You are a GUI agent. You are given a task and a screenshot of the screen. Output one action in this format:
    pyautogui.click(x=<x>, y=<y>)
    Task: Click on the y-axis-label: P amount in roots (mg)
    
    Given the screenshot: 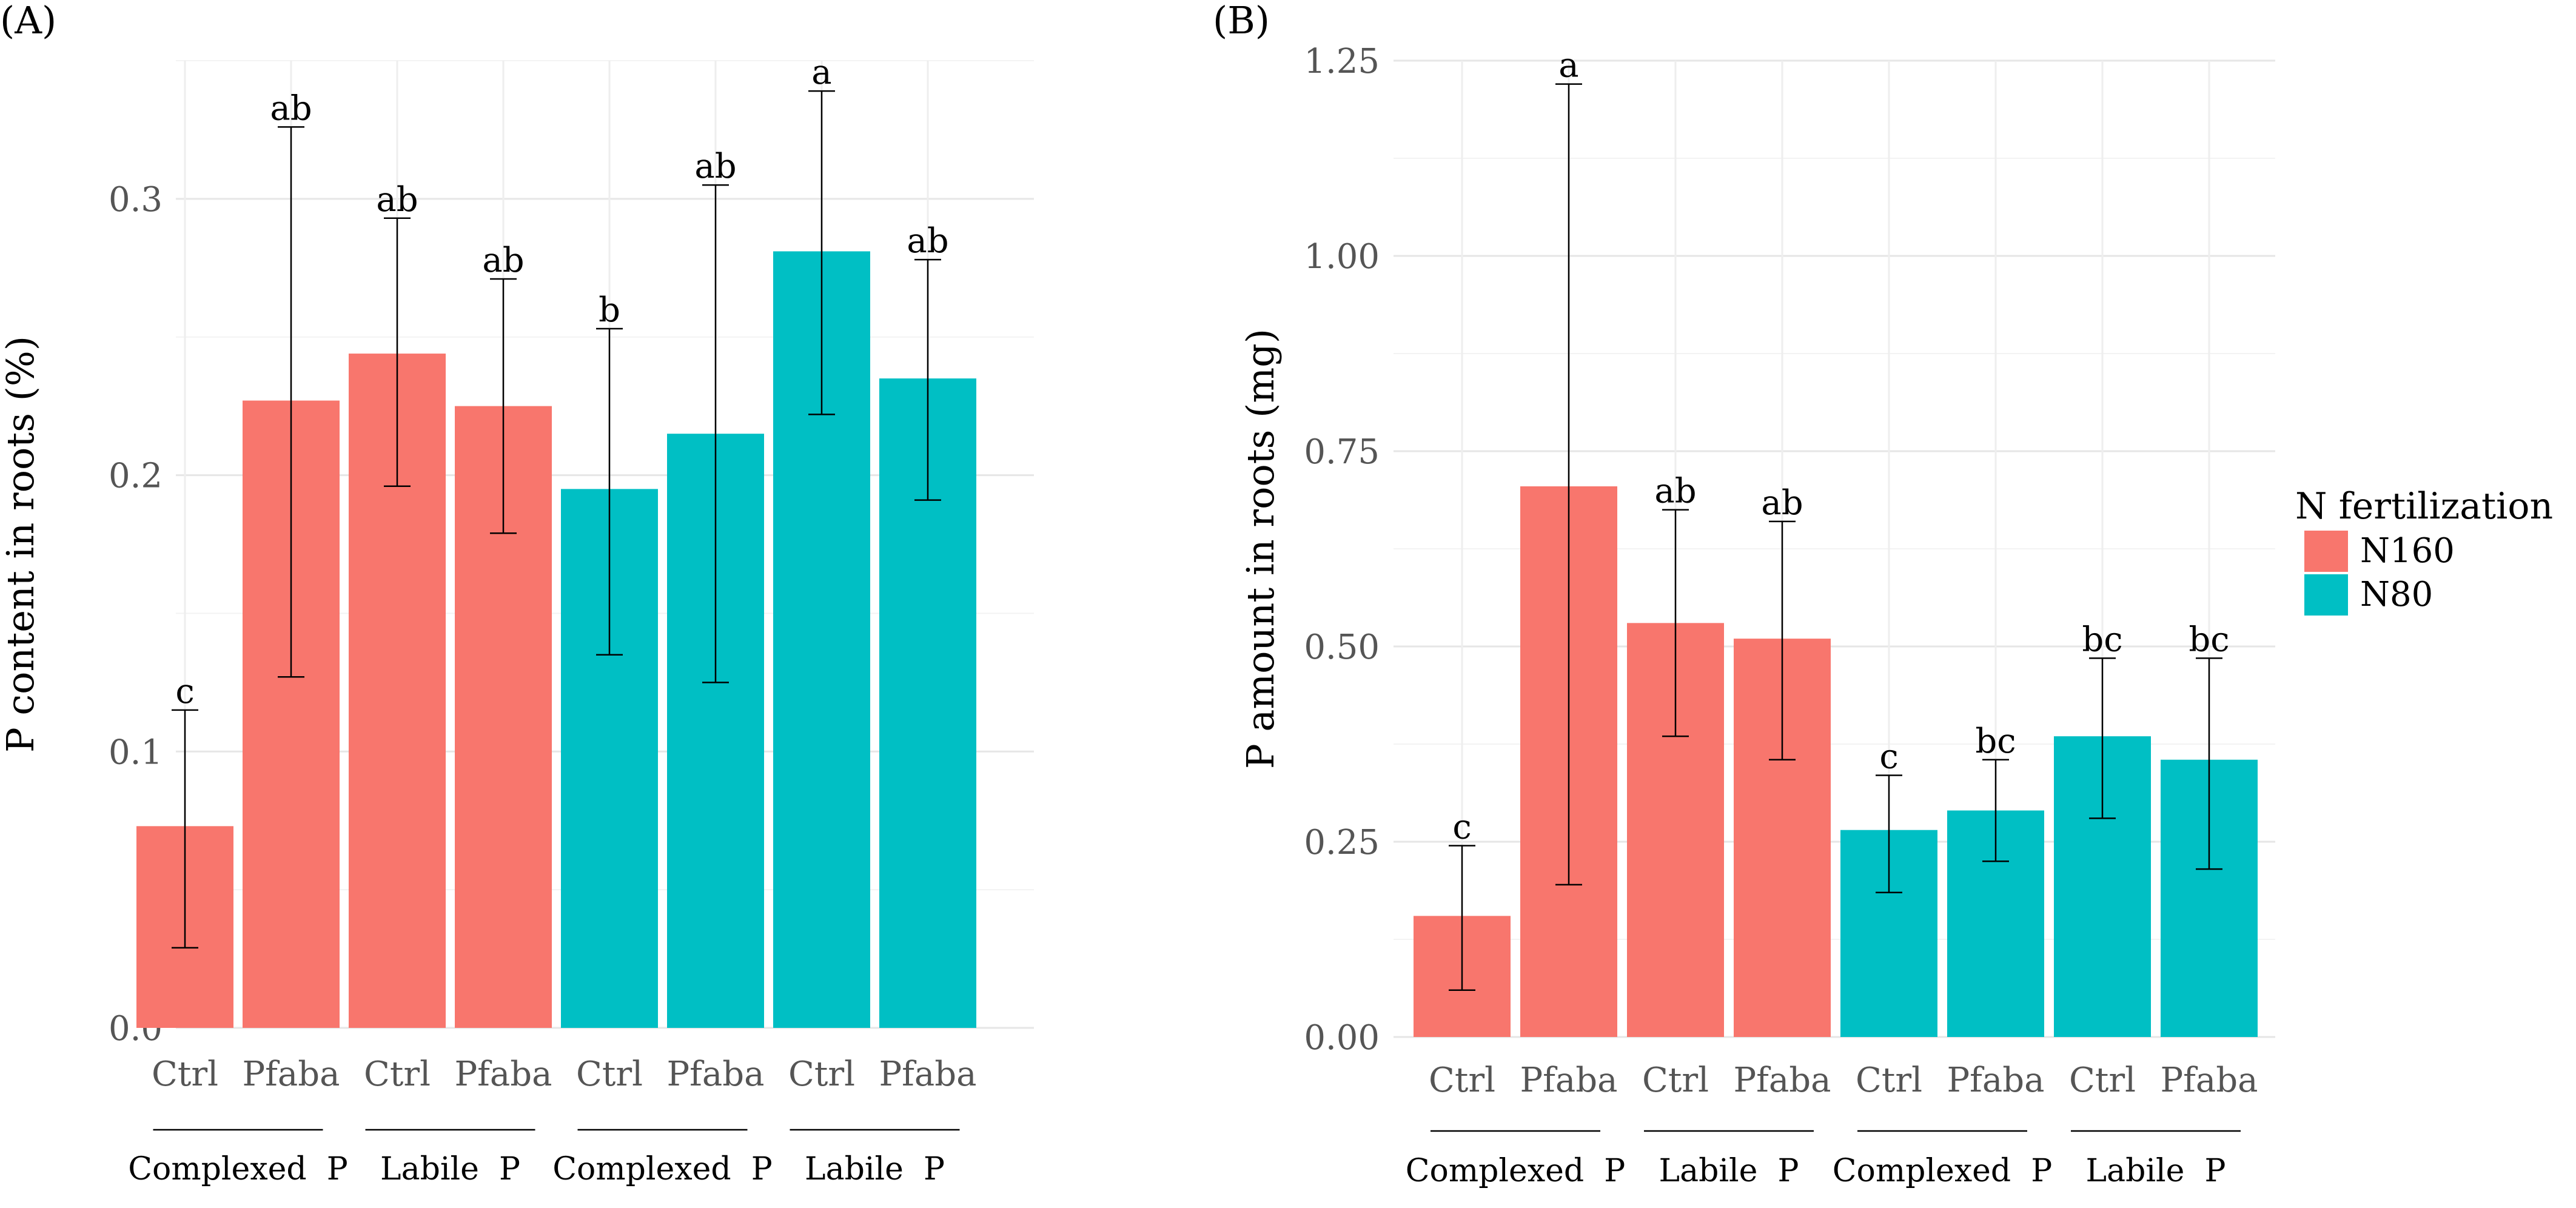 What is the action you would take?
    pyautogui.click(x=1261, y=549)
    